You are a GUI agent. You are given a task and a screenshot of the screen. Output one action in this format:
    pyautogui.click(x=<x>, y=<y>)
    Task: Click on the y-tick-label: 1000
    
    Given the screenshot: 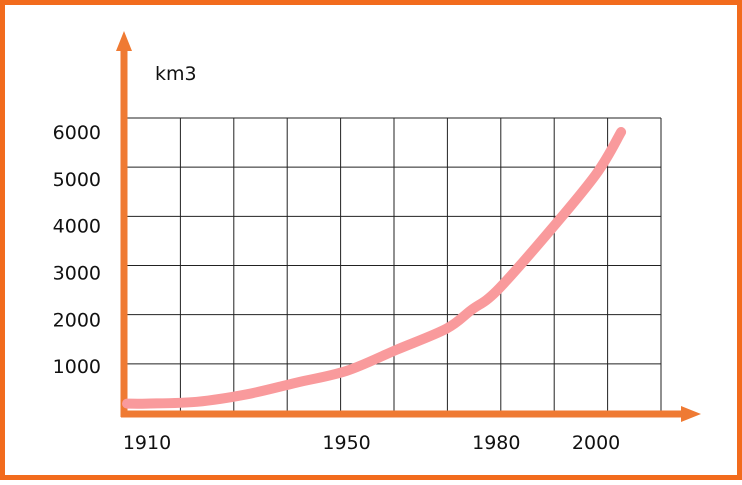 What is the action you would take?
    pyautogui.click(x=77, y=367)
    